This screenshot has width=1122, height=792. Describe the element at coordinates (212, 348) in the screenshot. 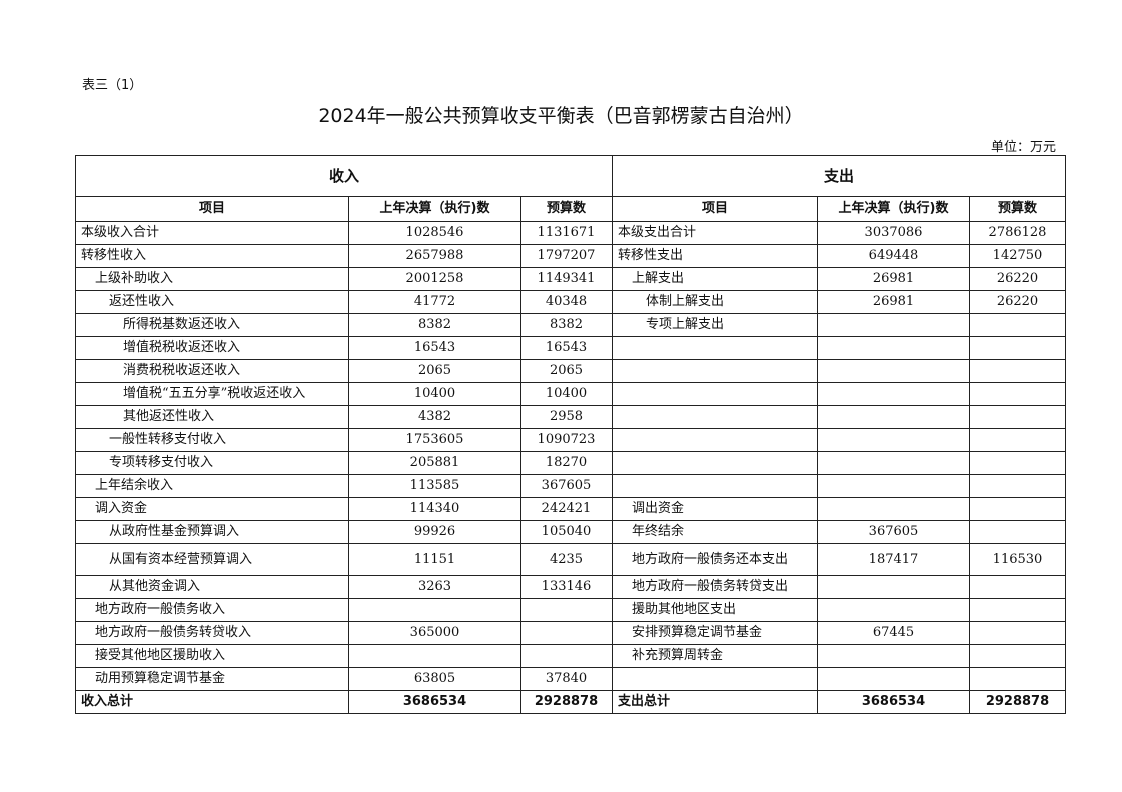

I see `income-item-cell: 增值税税收返还收入` at that location.